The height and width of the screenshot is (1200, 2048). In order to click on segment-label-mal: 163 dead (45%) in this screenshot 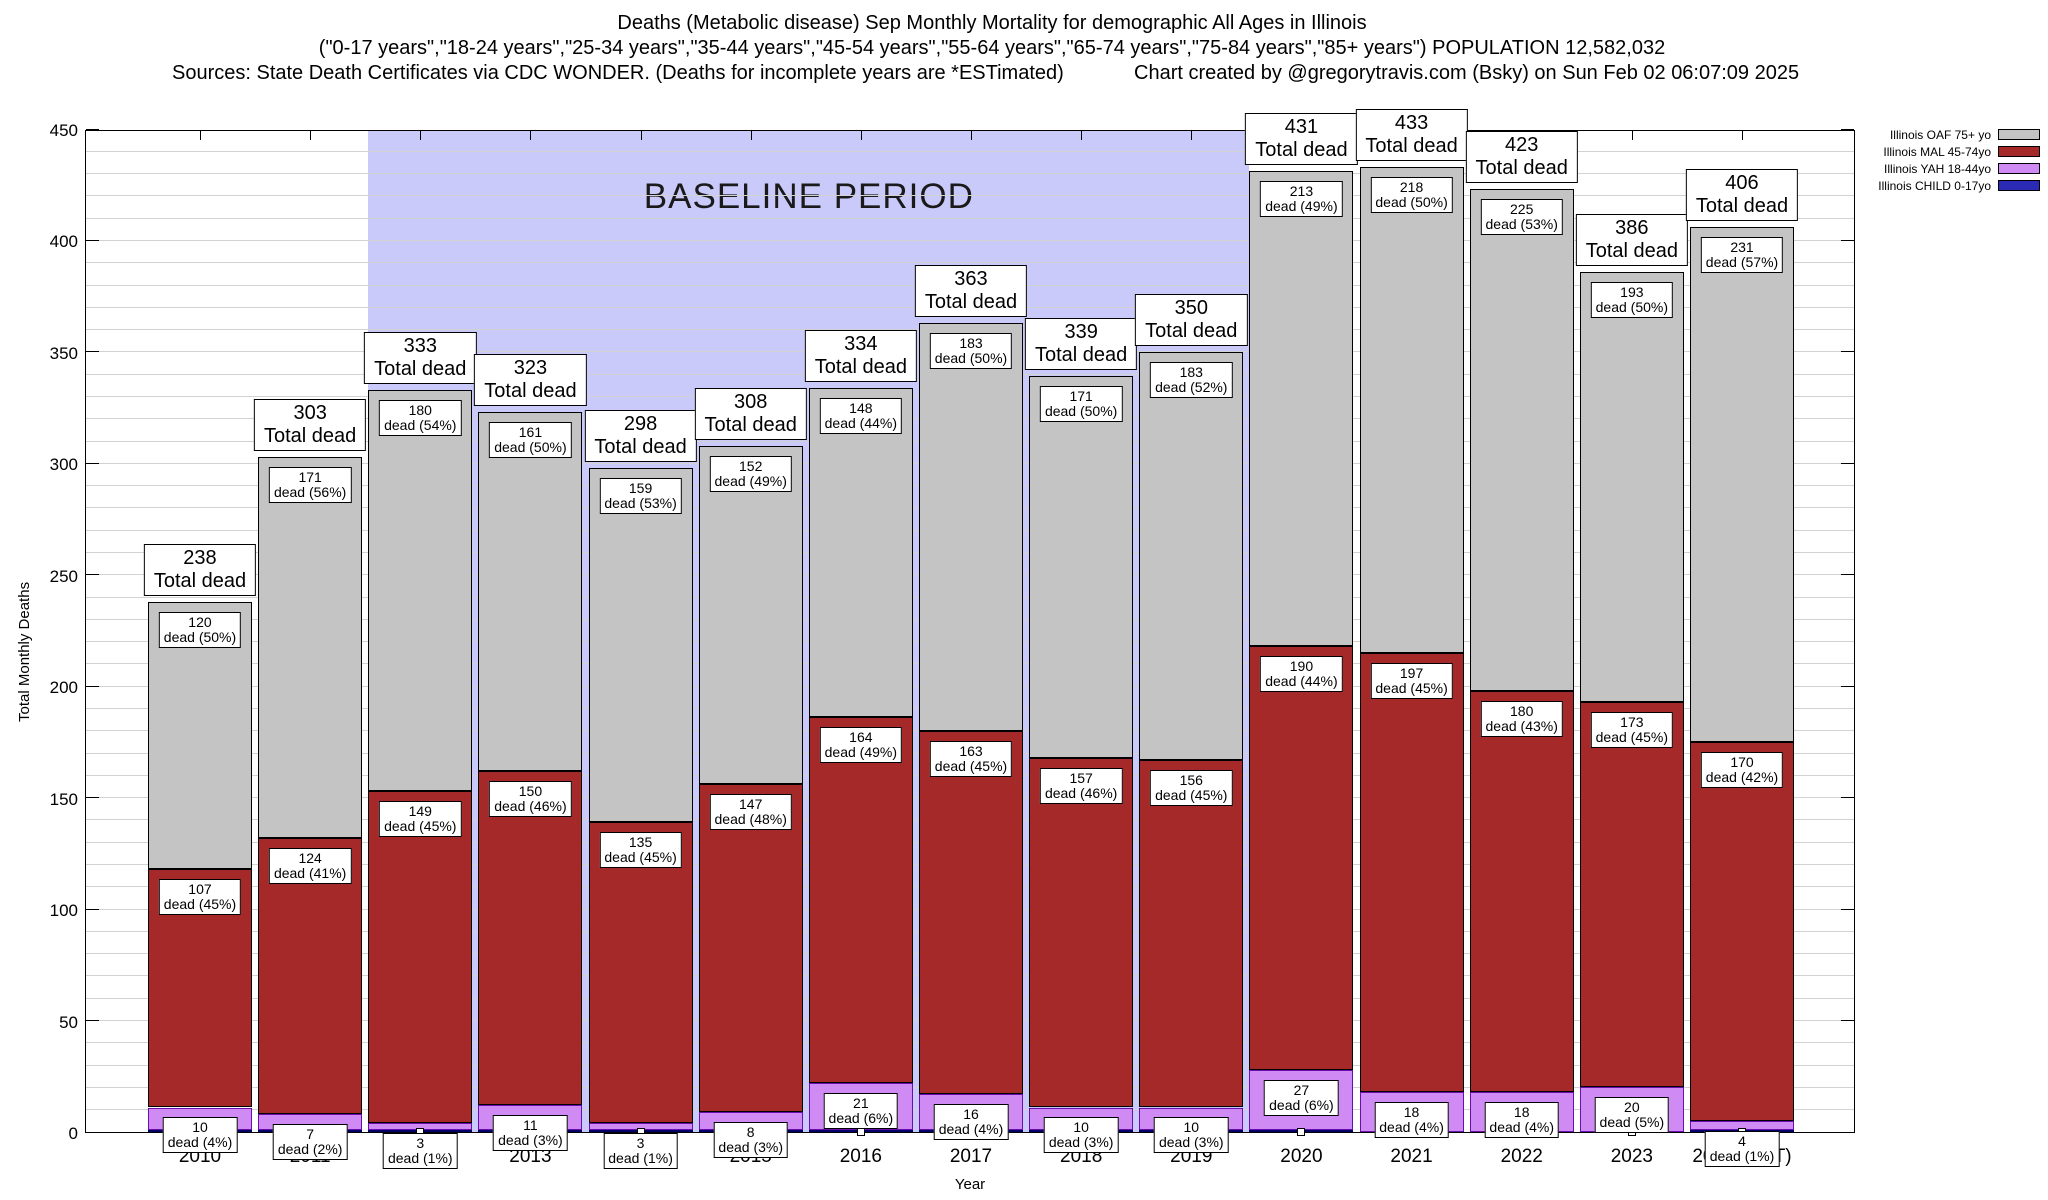, I will do `click(971, 758)`.